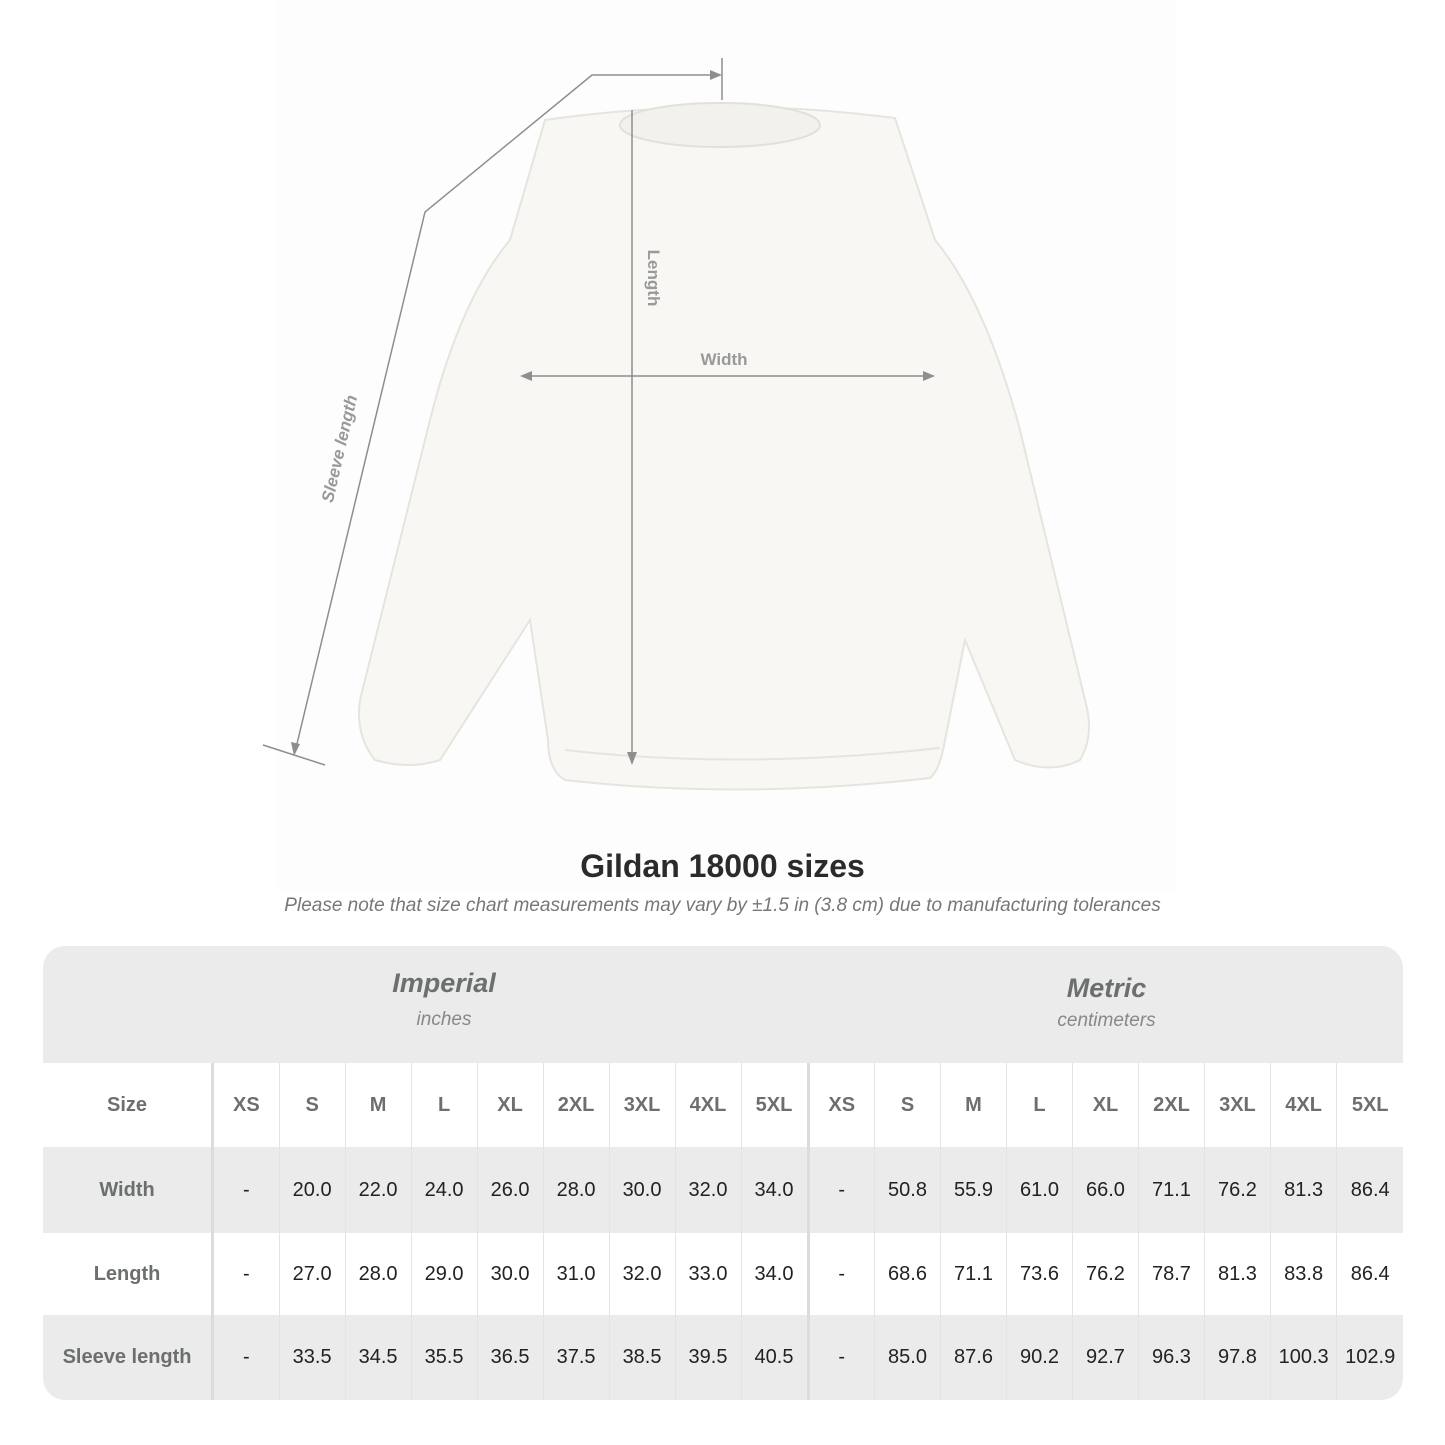 The height and width of the screenshot is (1445, 1445). What do you see at coordinates (722, 866) in the screenshot?
I see `chart-title: Gildan 18000 sizes` at bounding box center [722, 866].